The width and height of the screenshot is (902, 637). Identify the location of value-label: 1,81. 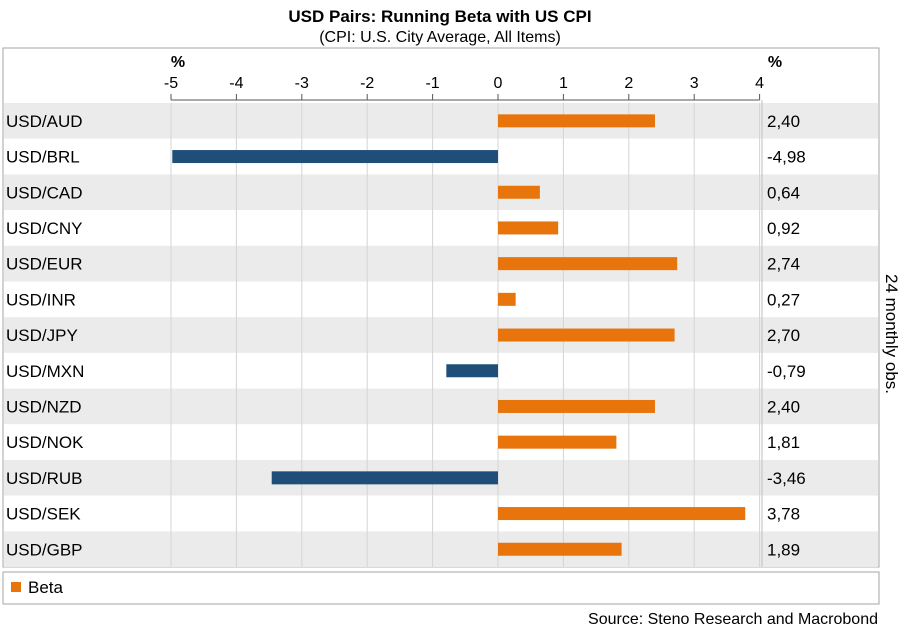
(783, 442).